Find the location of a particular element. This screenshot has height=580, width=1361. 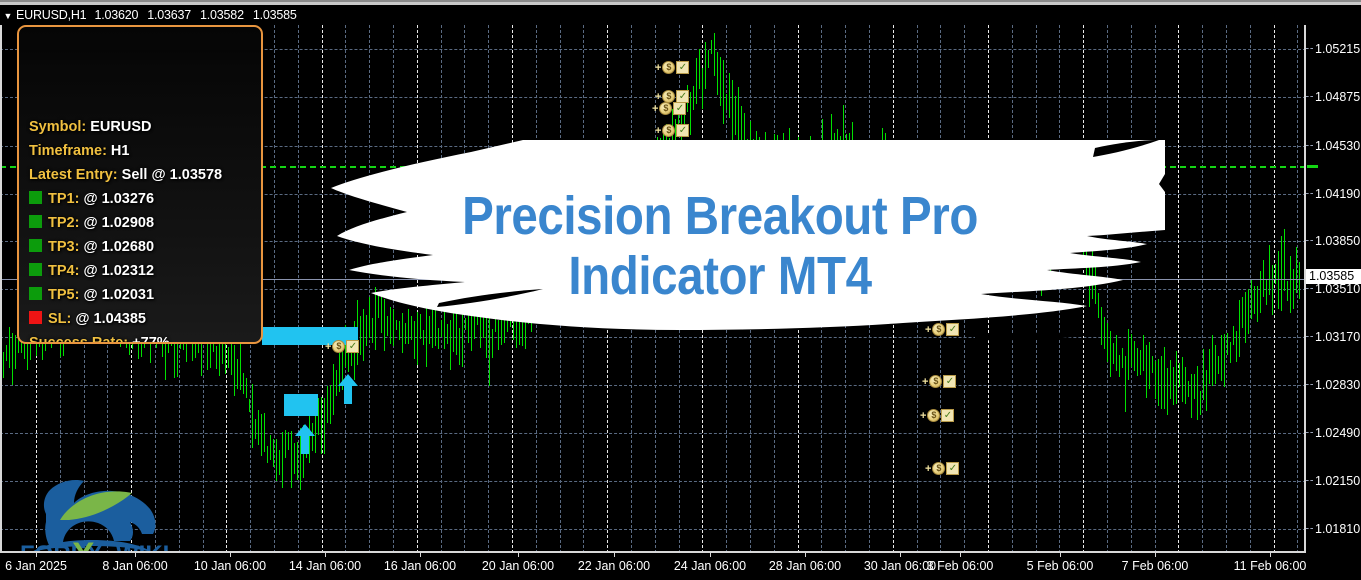

price-axis-tick-label: 1.04190 is located at coordinates (1338, 193).